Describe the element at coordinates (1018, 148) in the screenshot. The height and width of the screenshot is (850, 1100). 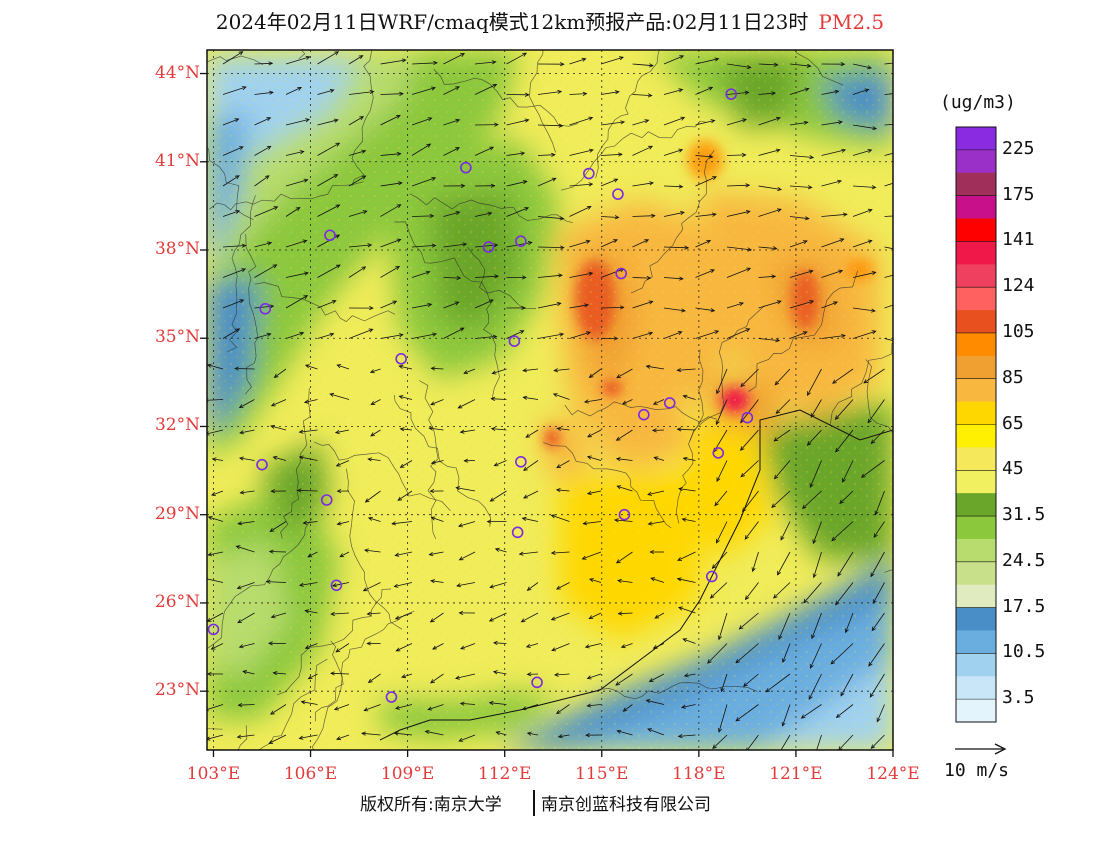
I see `colorbar-label: 225` at that location.